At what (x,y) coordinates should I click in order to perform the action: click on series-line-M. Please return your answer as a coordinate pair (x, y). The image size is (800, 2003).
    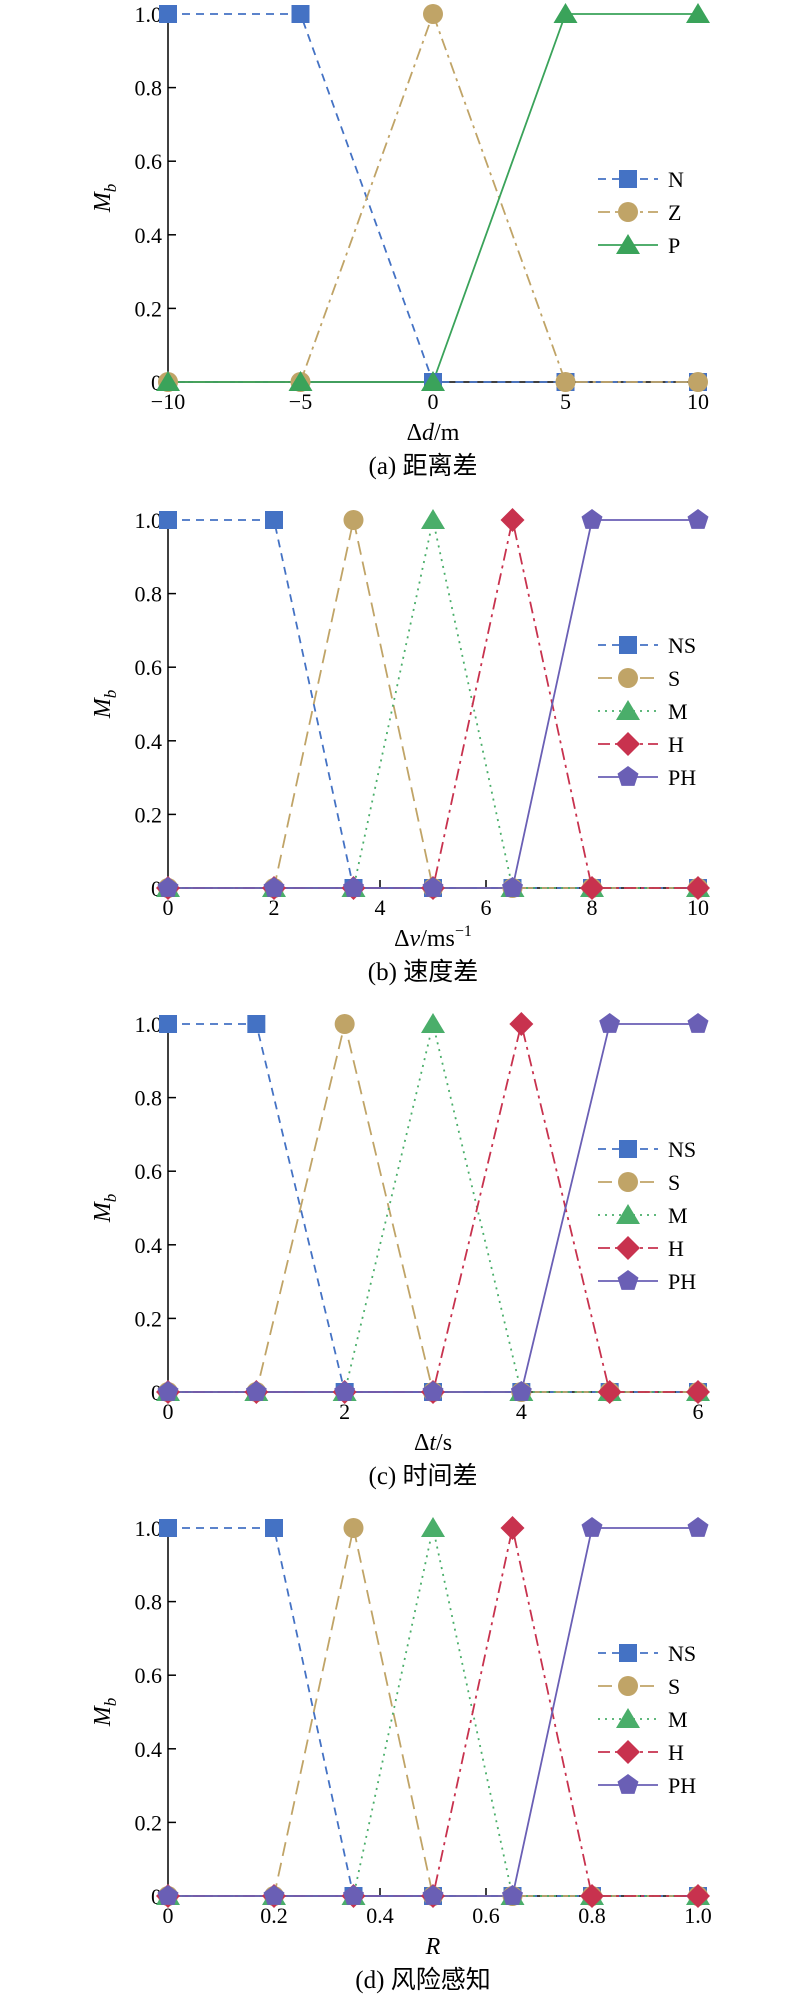
    Looking at the image, I should click on (433, 704).